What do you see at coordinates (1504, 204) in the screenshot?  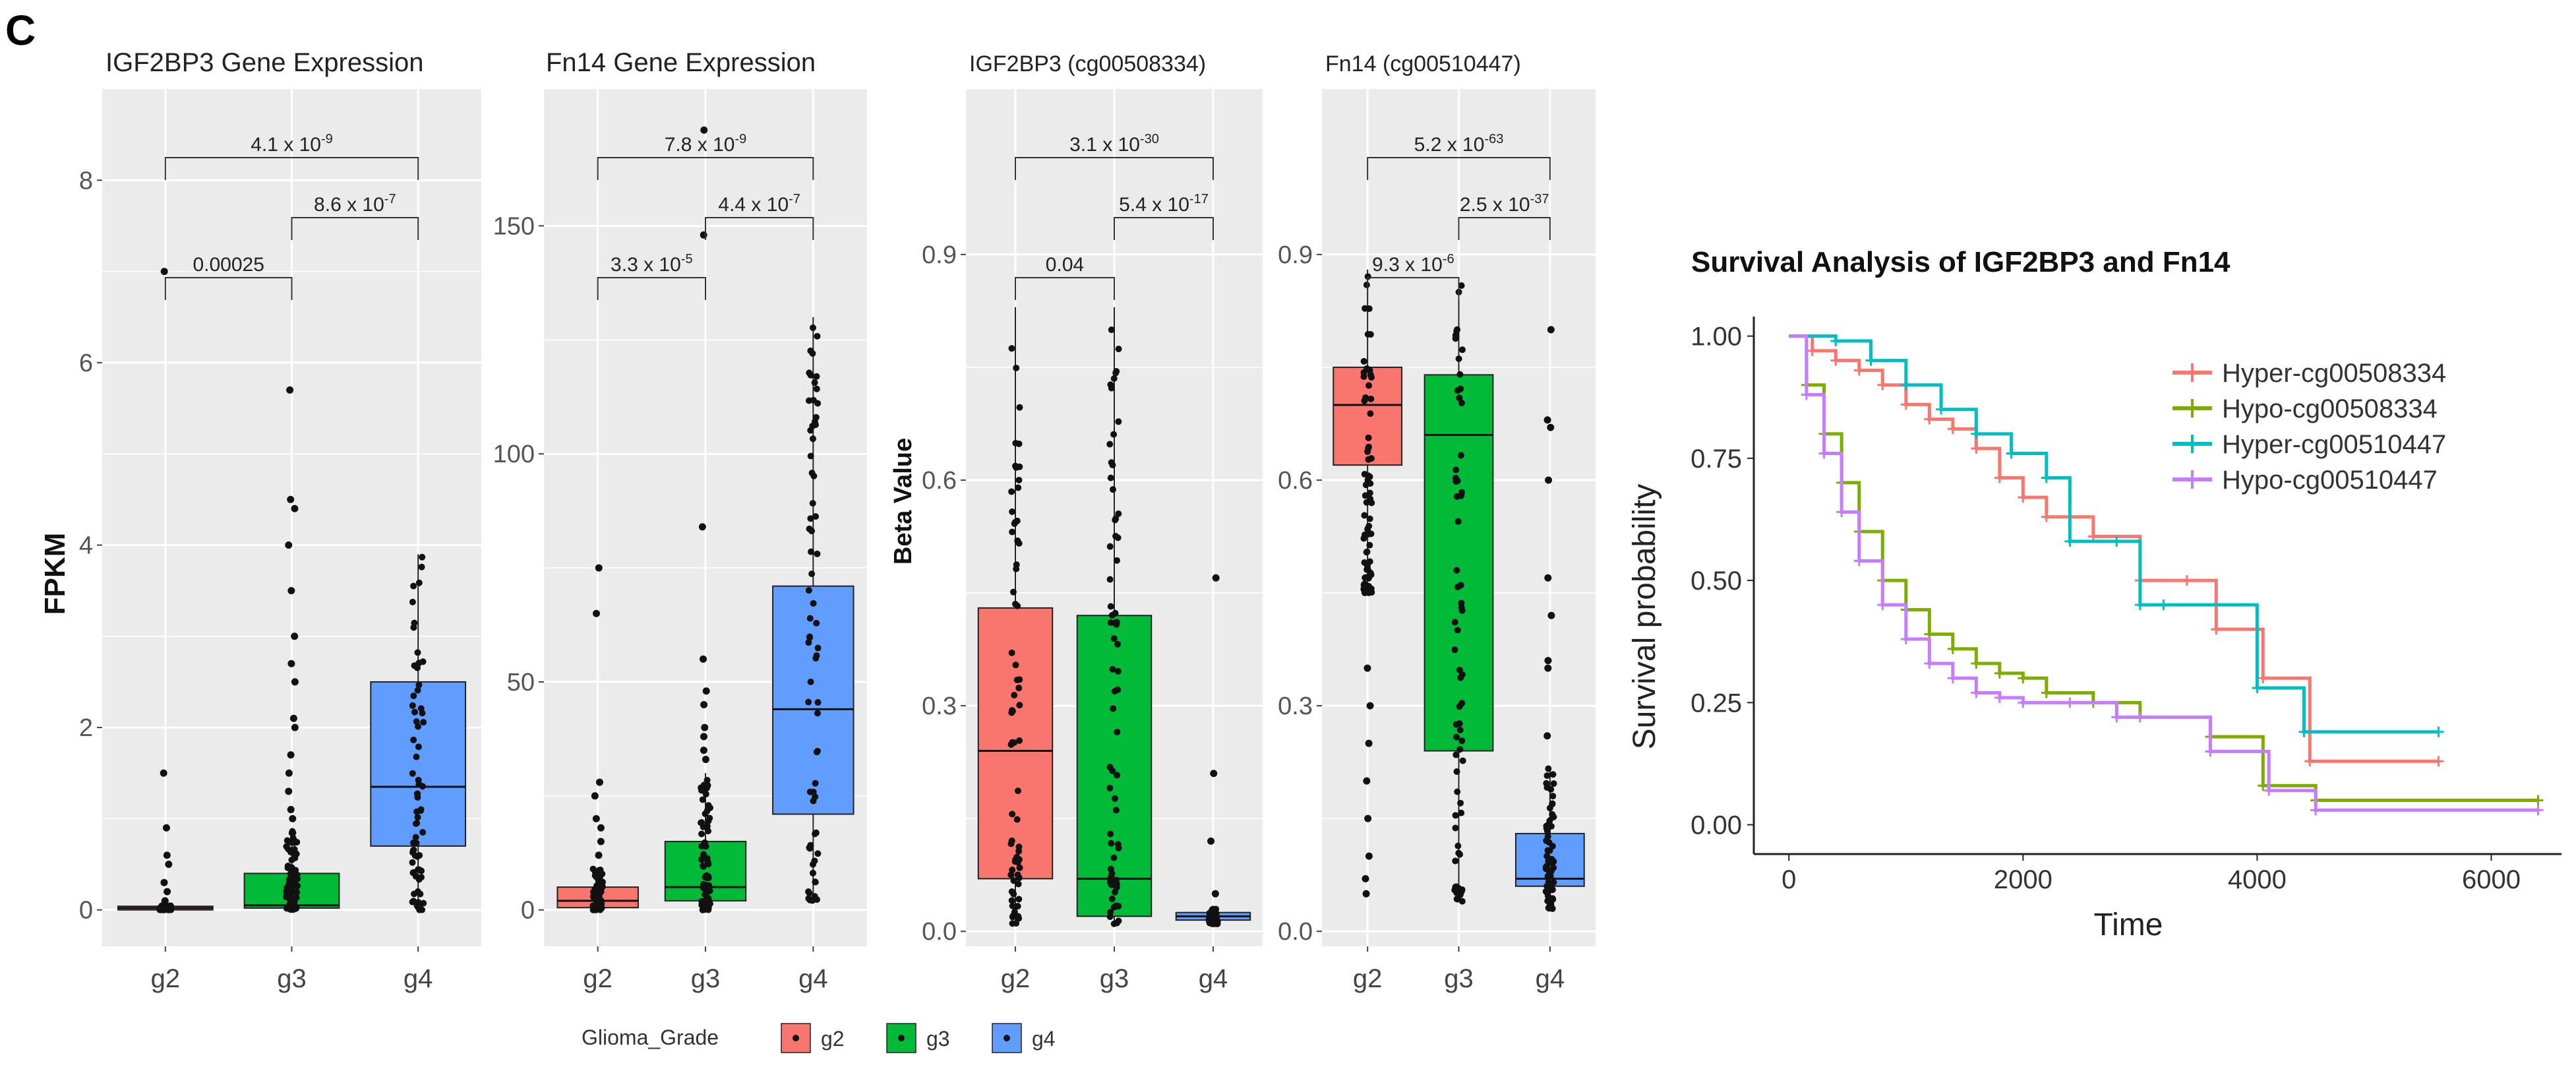 I see `p-value-label: 2.5 x 10⁻³⁷` at bounding box center [1504, 204].